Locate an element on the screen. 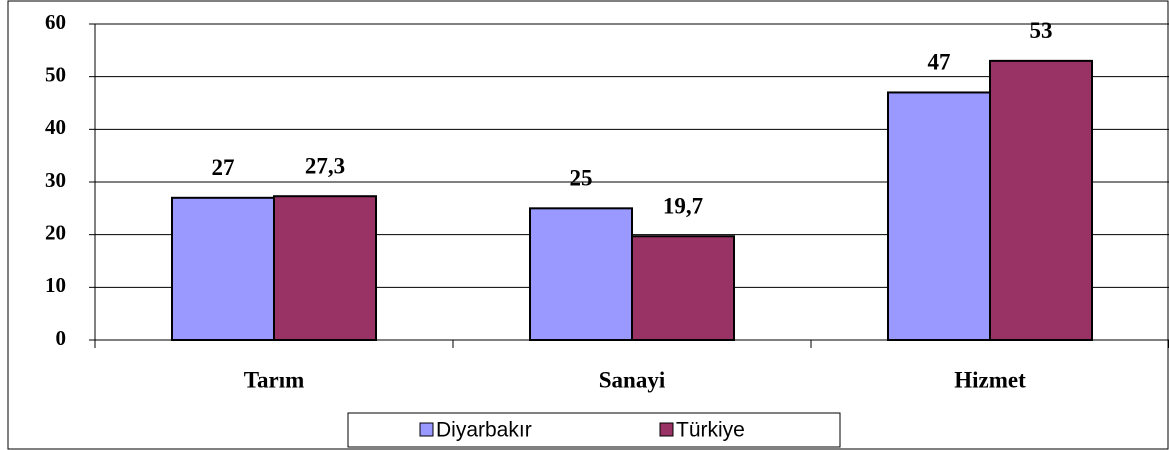 Image resolution: width=1169 pixels, height=450 pixels. value-label: 19,7 is located at coordinates (683, 206).